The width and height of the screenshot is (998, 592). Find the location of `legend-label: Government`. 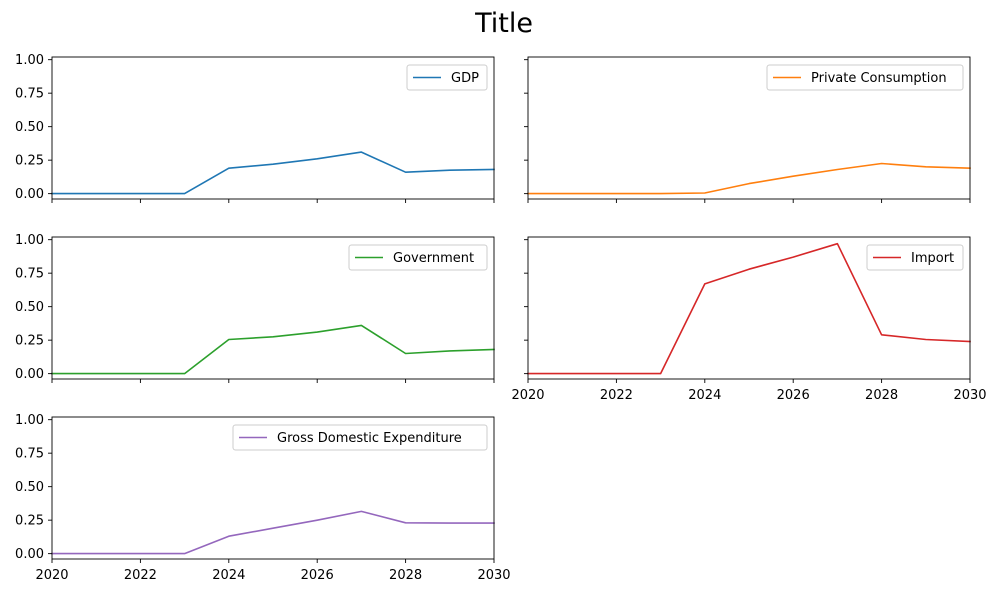

legend-label: Government is located at coordinates (433, 258).